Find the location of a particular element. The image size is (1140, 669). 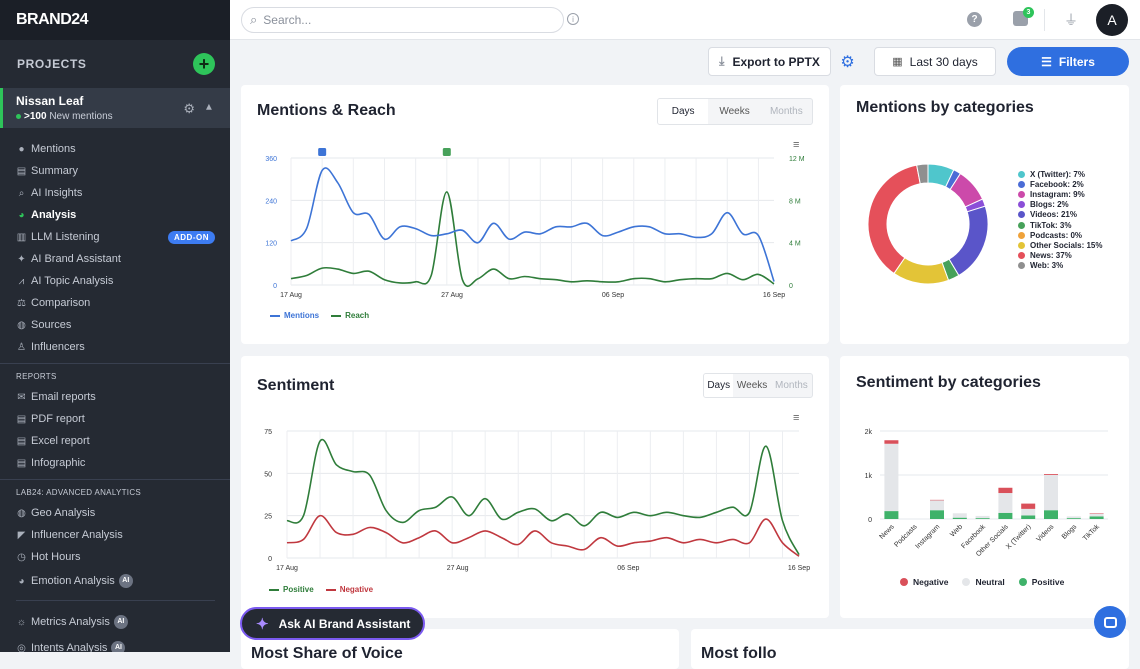

legend-item: X (Twitter): 7% is located at coordinates (1060, 174).